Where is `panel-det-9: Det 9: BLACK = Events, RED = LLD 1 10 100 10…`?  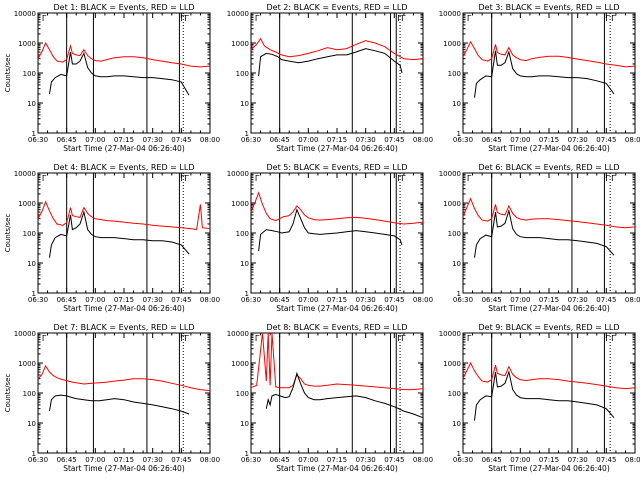
panel-det-9: Det 9: BLACK = Events, RED = LLD 1 10 100 10… is located at coordinates (539, 398).